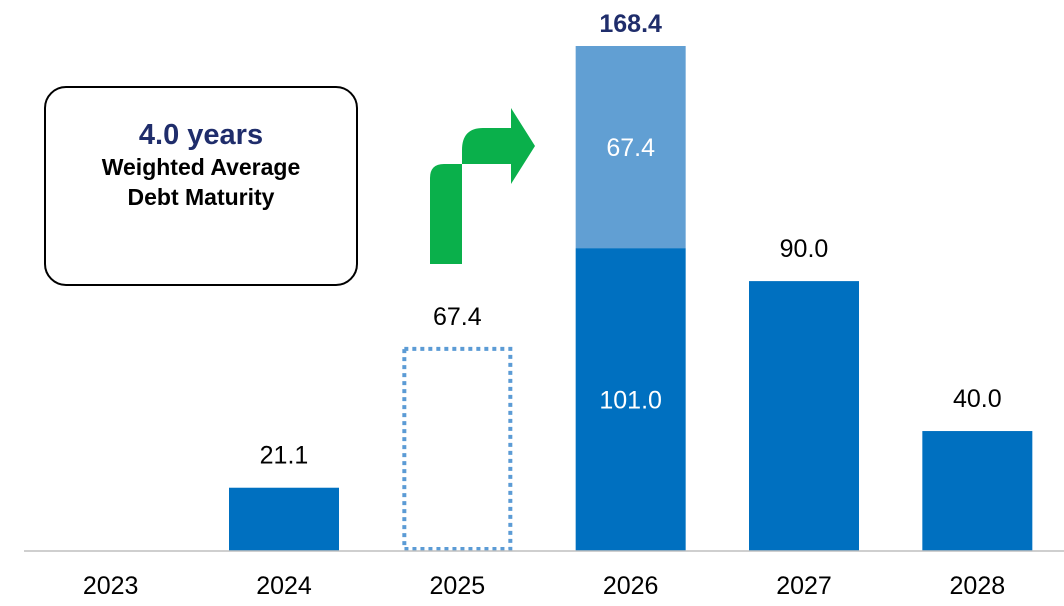  What do you see at coordinates (284, 456) in the screenshot?
I see `data-label-2024: 21.1` at bounding box center [284, 456].